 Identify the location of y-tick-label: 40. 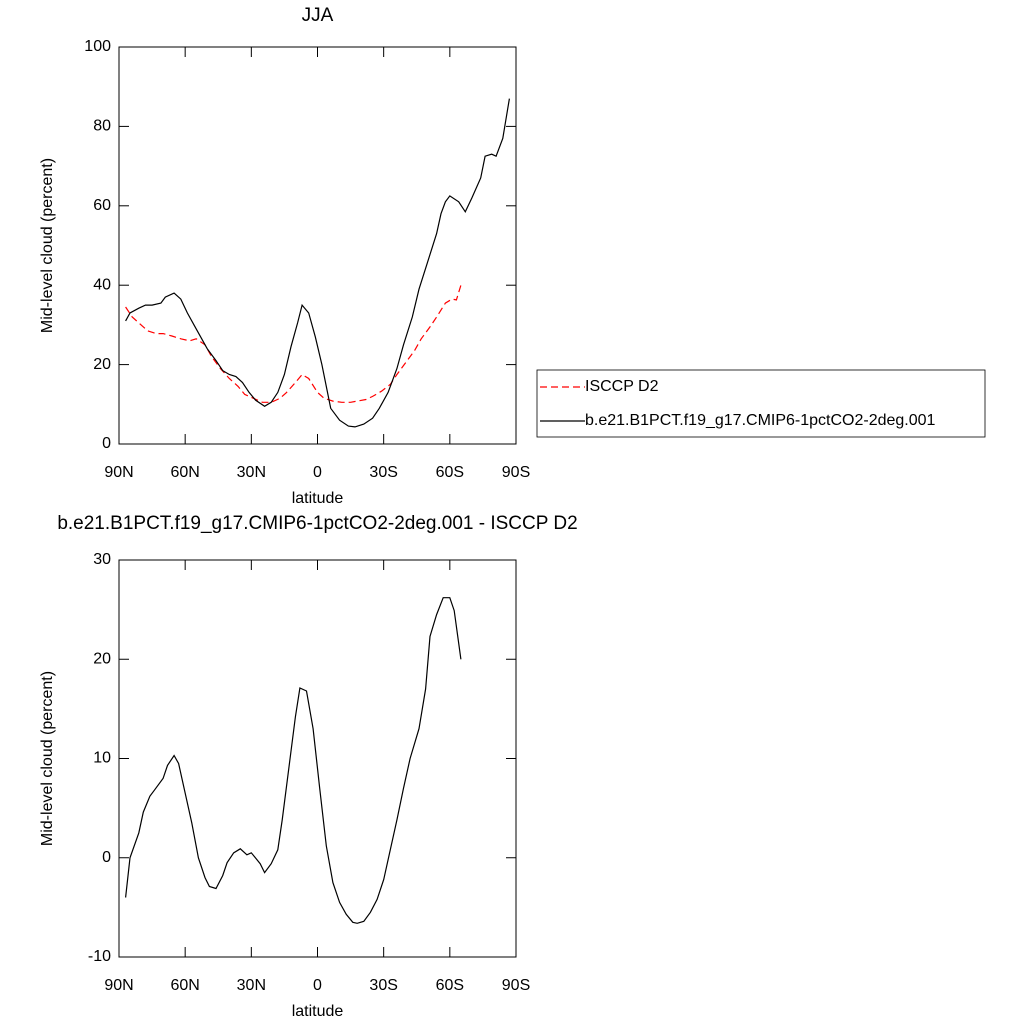
(102, 284).